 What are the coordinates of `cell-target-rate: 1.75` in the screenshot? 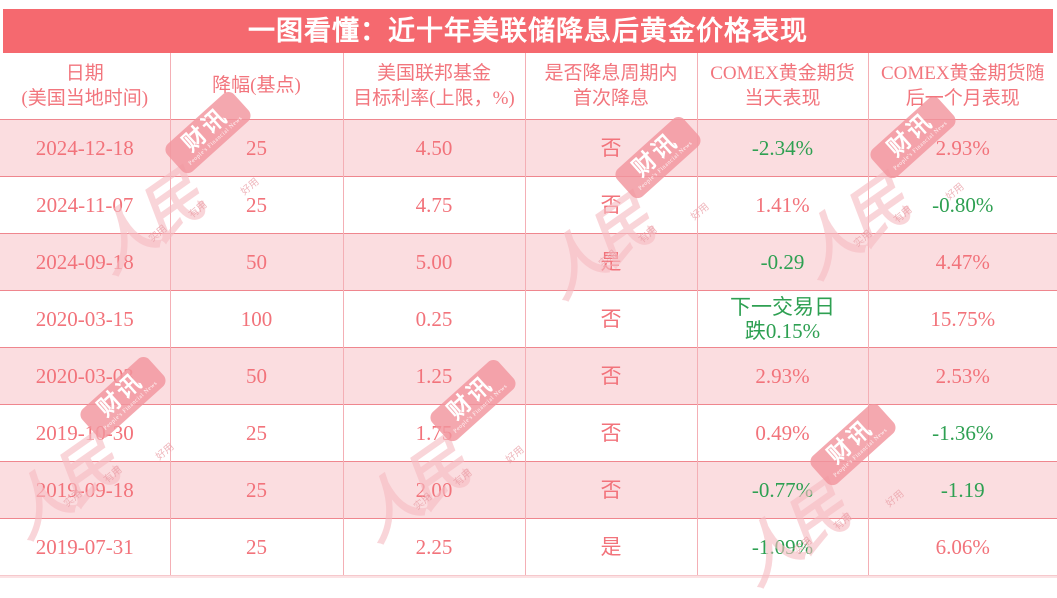 It's located at (433, 433).